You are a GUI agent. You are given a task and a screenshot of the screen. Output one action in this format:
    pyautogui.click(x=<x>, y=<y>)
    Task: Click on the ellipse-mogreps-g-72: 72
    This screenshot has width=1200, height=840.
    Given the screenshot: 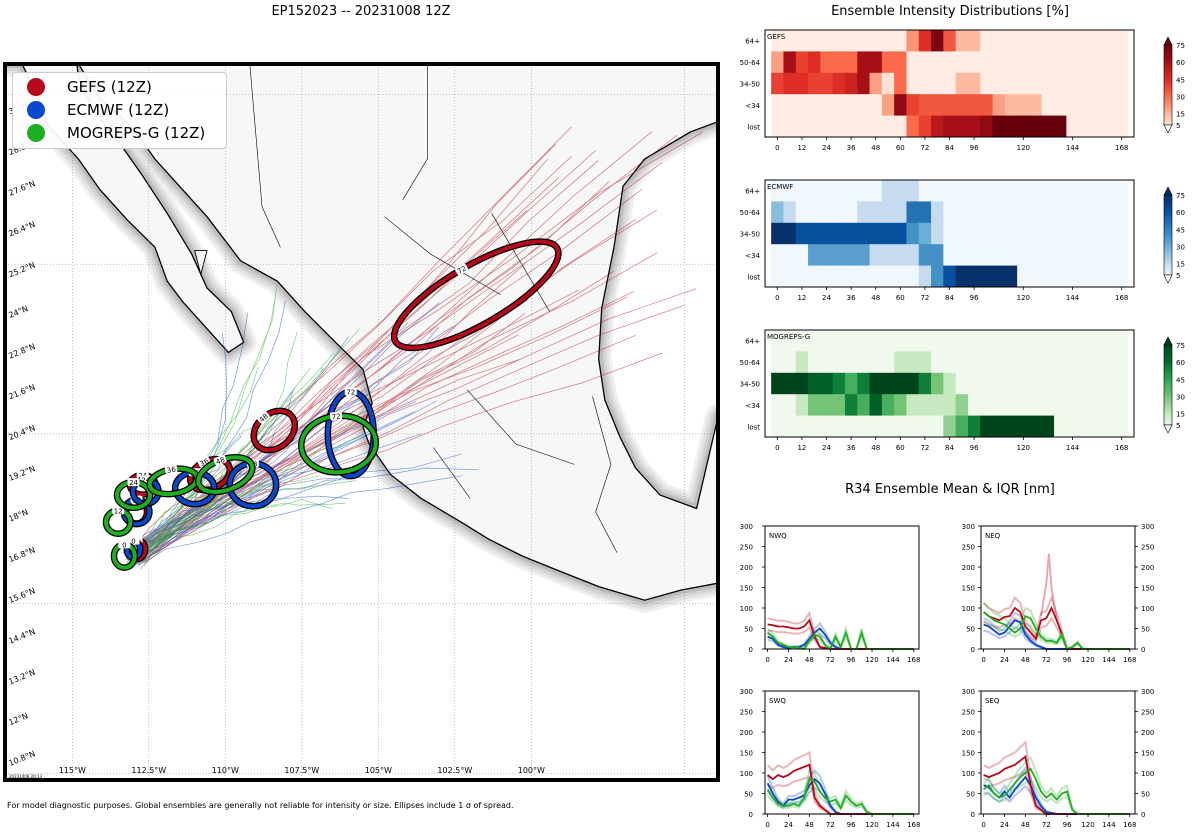 What is the action you would take?
    pyautogui.click(x=339, y=443)
    